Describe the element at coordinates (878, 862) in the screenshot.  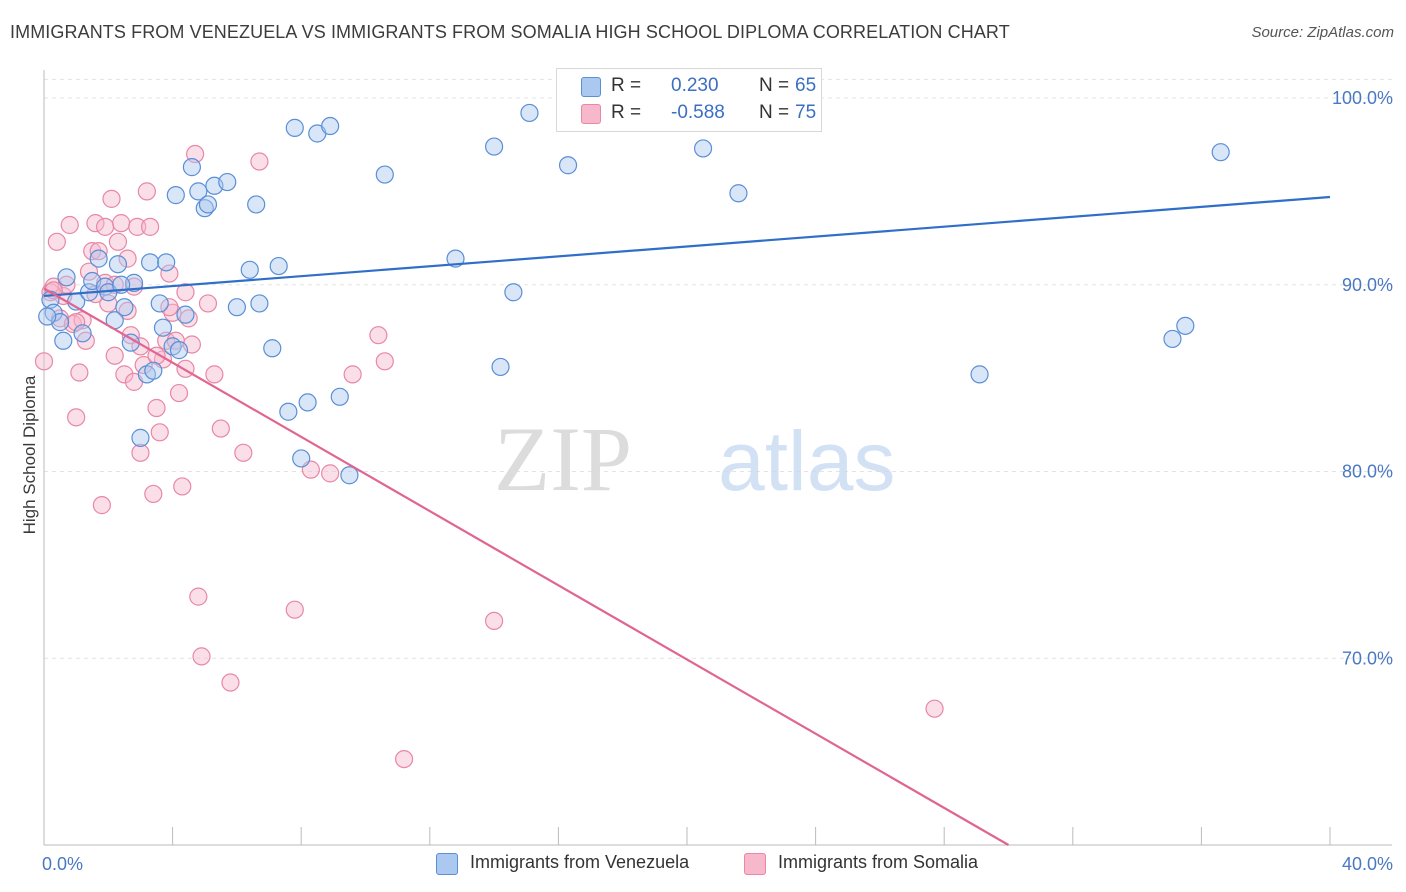
I see `somalia-legend-label: Immigrants from Somalia` at that location.